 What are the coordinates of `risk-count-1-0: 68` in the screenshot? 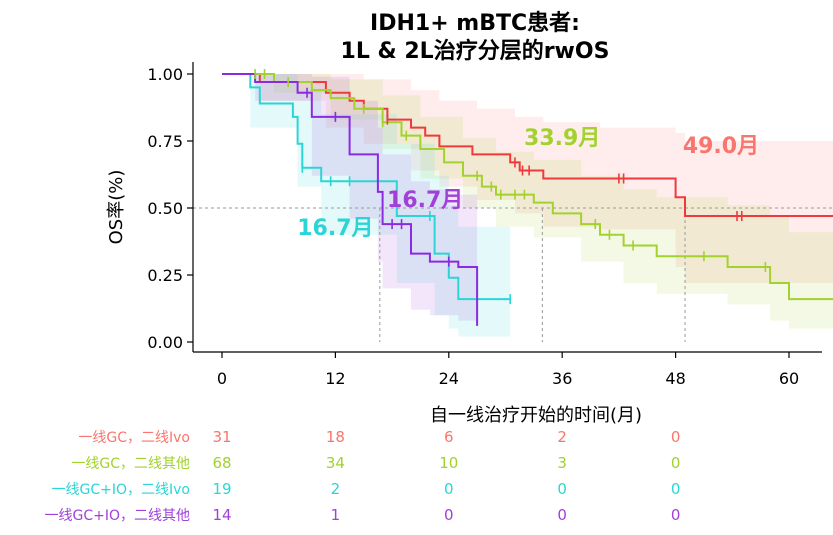 It's located at (221, 463).